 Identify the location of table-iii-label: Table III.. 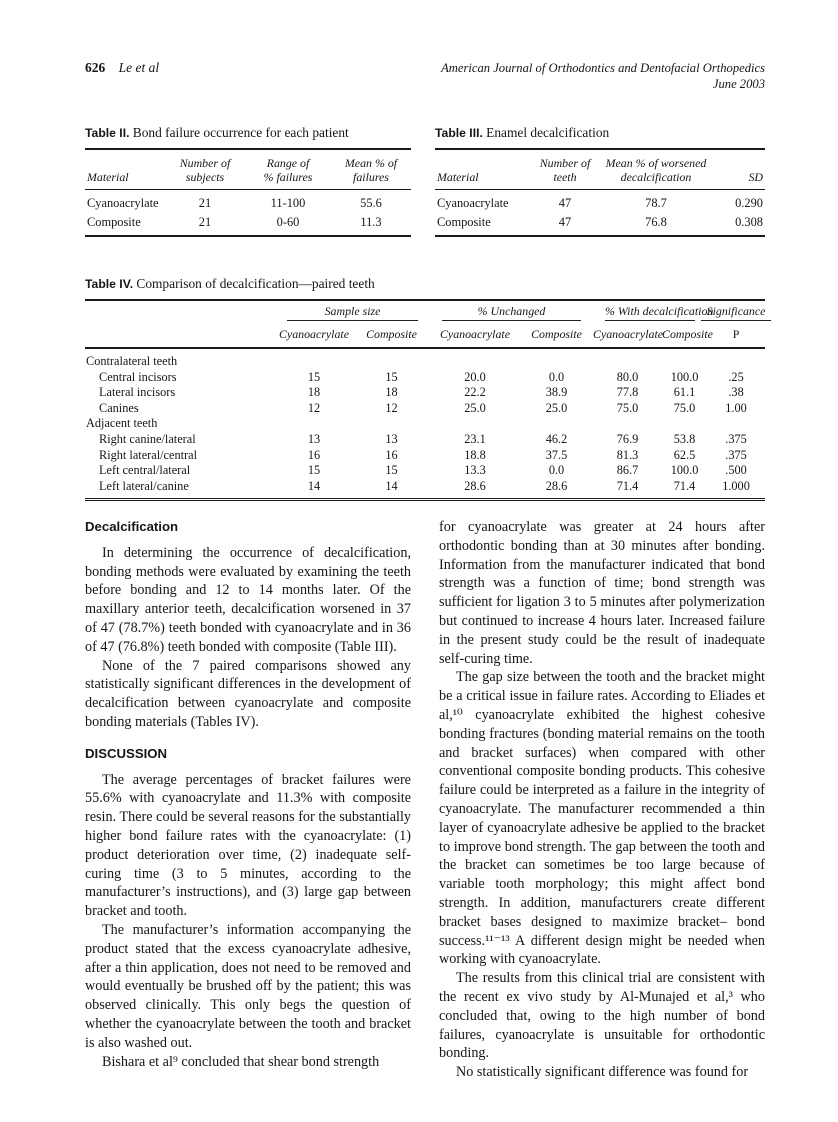
(459, 133).